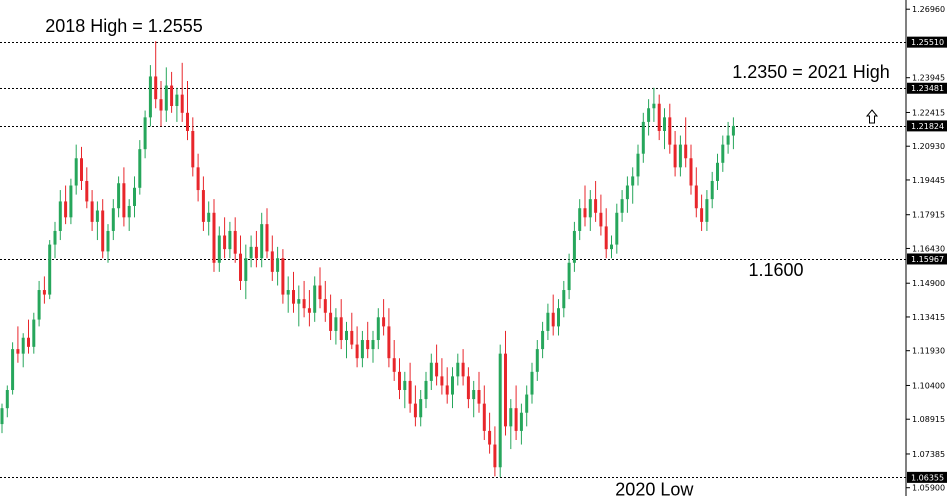 The image size is (949, 496). I want to click on price-level-tag: 1.15967, so click(927, 259).